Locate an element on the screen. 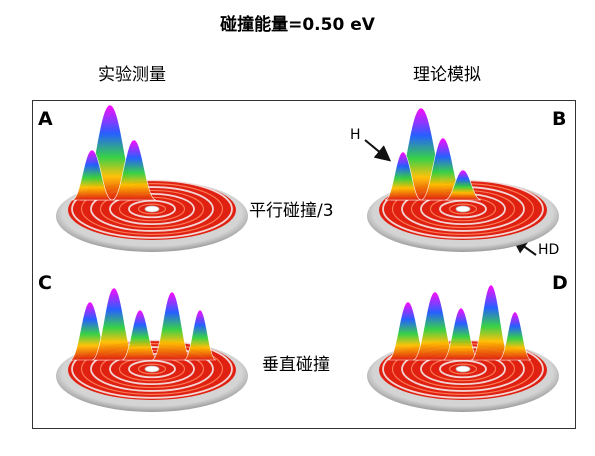 The width and height of the screenshot is (595, 456). row-label-parallel: 平行碰撞/3 is located at coordinates (291, 211).